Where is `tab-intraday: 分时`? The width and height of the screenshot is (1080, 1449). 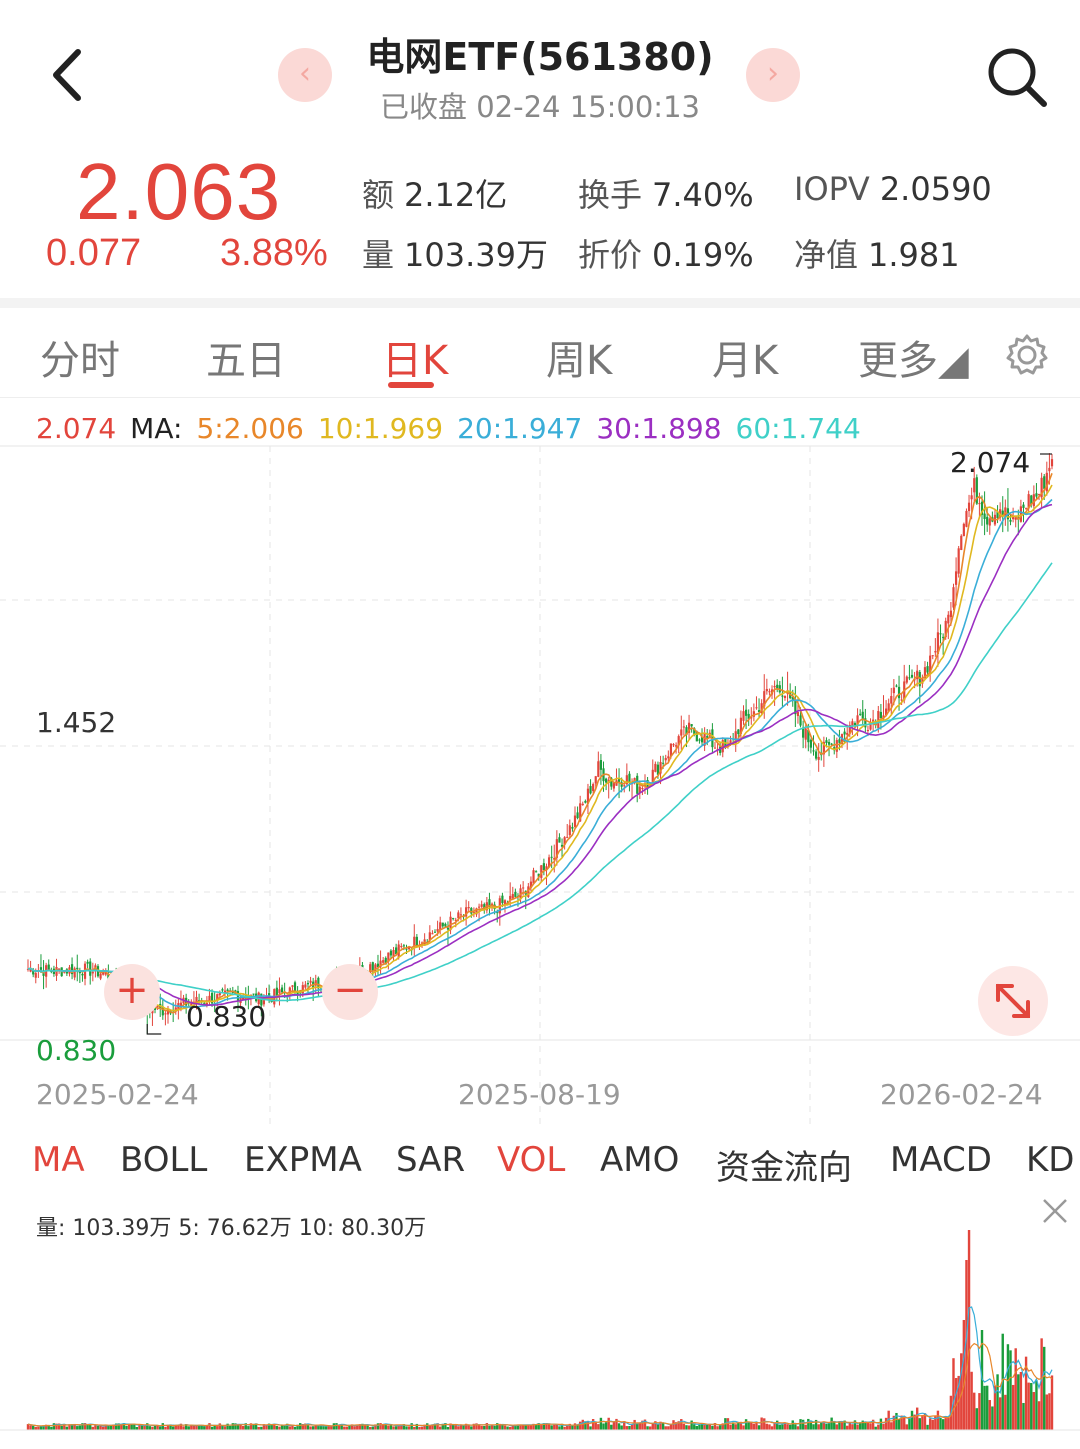 tab-intraday: 分时 is located at coordinates (80, 361).